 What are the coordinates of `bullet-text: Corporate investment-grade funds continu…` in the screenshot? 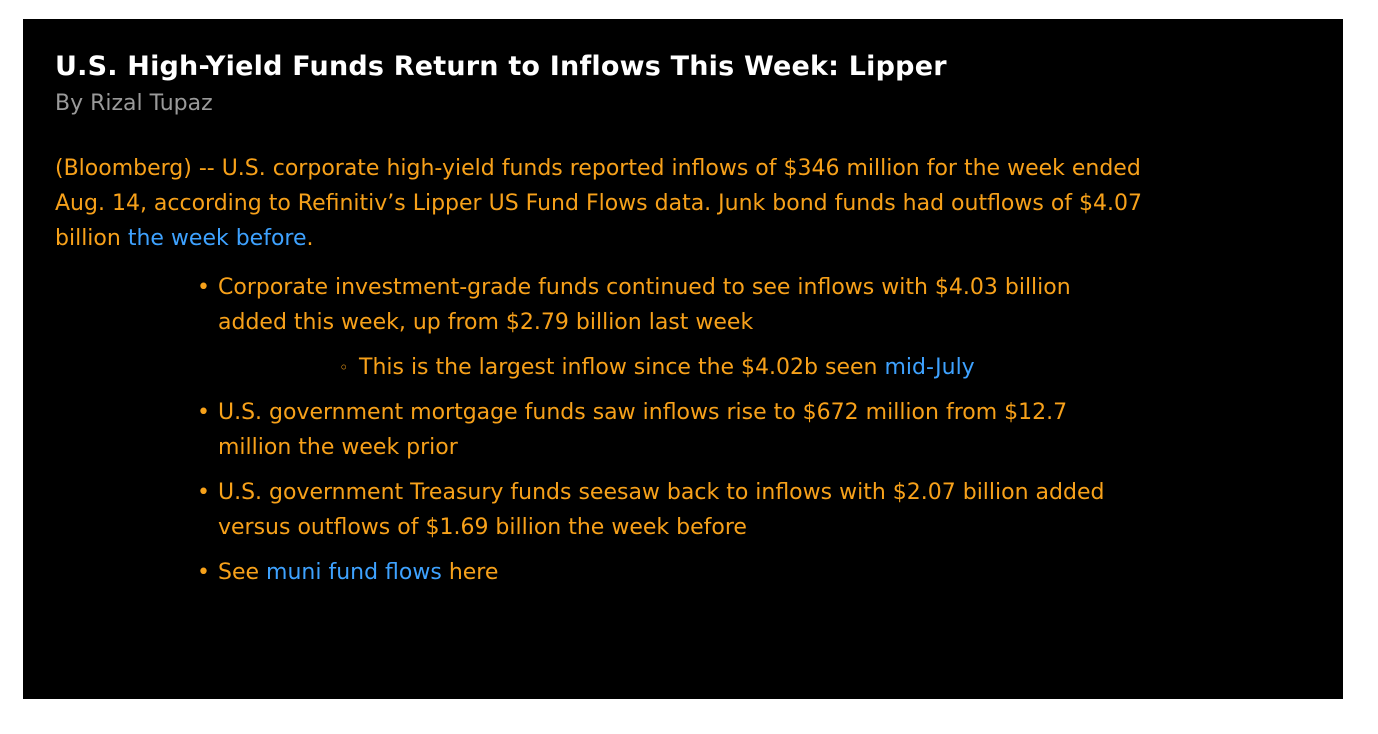 It's located at (644, 305).